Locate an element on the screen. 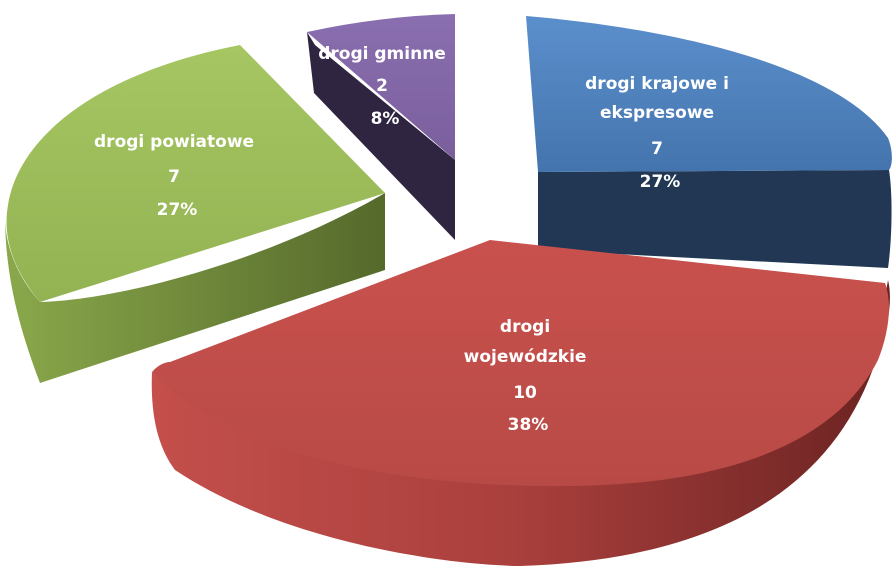  slice-drogi-gminne-side is located at coordinates (381, 136).